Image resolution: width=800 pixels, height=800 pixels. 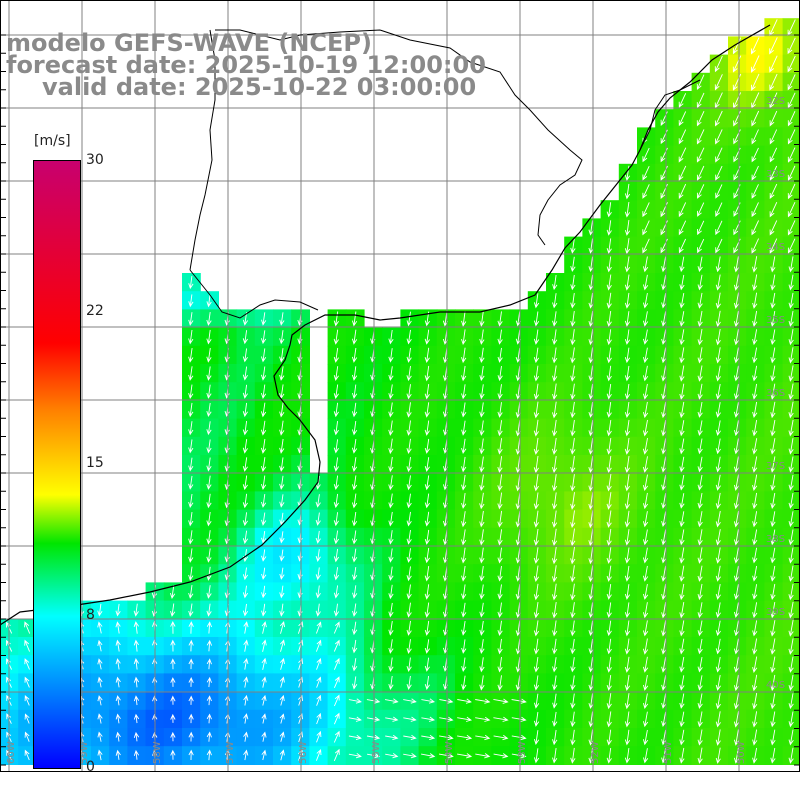 I want to click on lon-label: 60W, so click(x=11, y=752).